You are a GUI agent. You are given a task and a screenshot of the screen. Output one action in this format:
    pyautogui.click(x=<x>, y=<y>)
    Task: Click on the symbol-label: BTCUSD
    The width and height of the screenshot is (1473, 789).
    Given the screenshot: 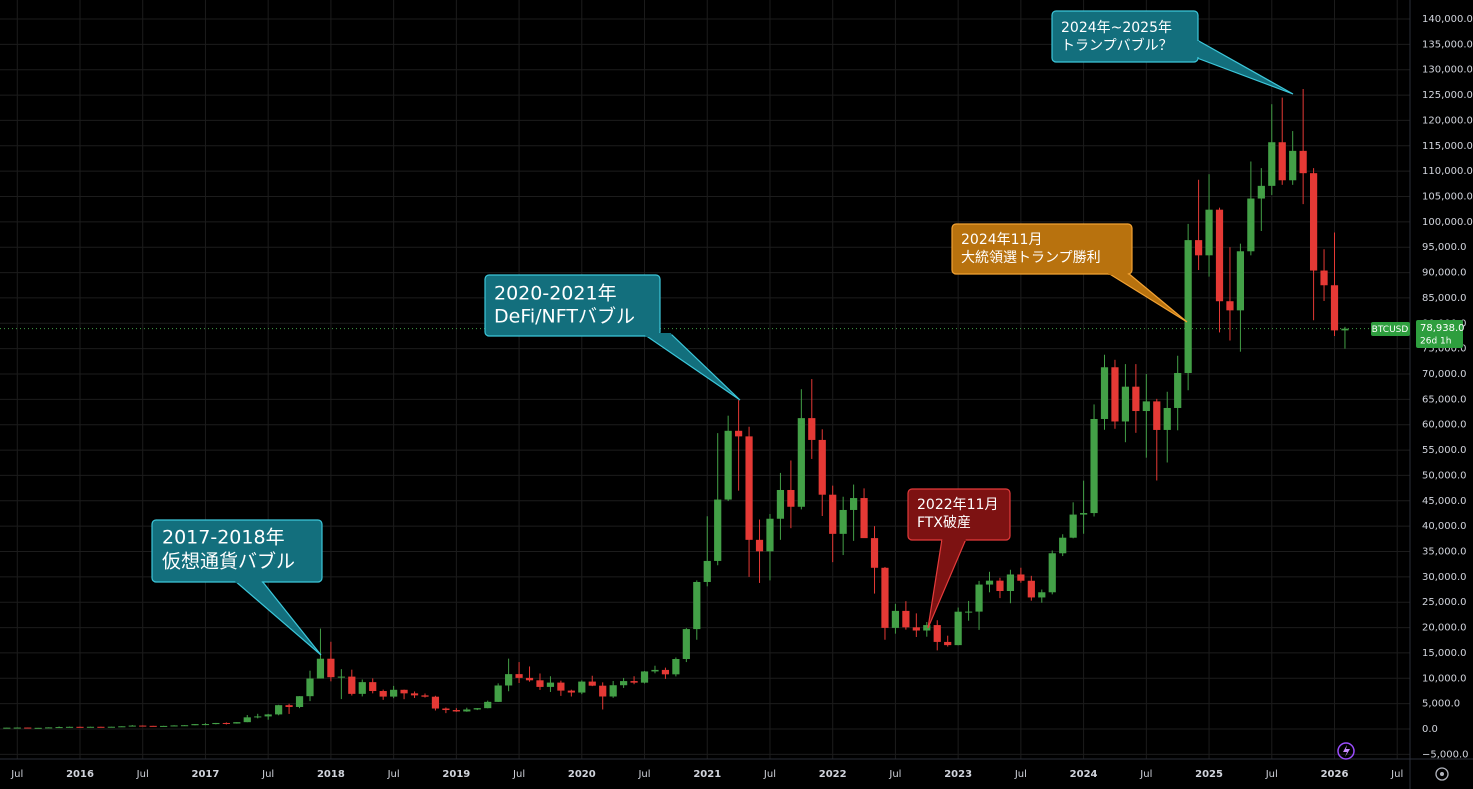 What is the action you would take?
    pyautogui.click(x=1390, y=330)
    